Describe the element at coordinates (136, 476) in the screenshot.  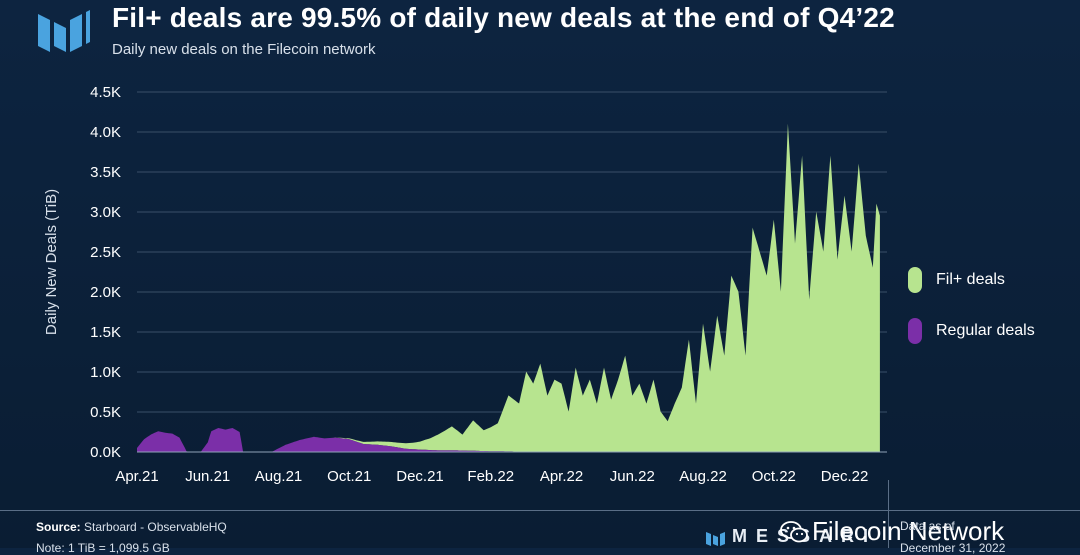
I see `x-tick-label: Apr.21` at that location.